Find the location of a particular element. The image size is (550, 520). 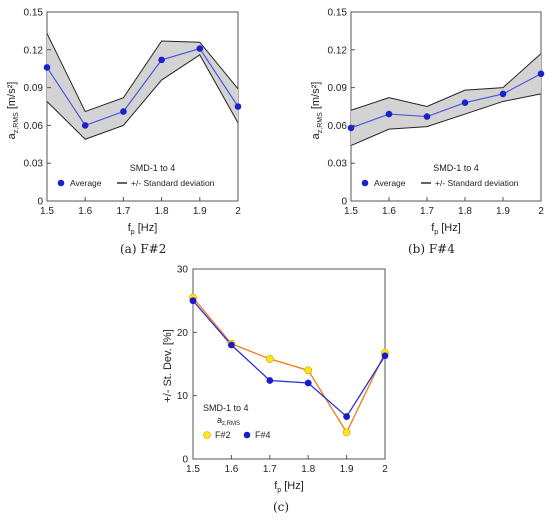

y-axis-label: +/- St. Dev. [%] is located at coordinates (168, 365).